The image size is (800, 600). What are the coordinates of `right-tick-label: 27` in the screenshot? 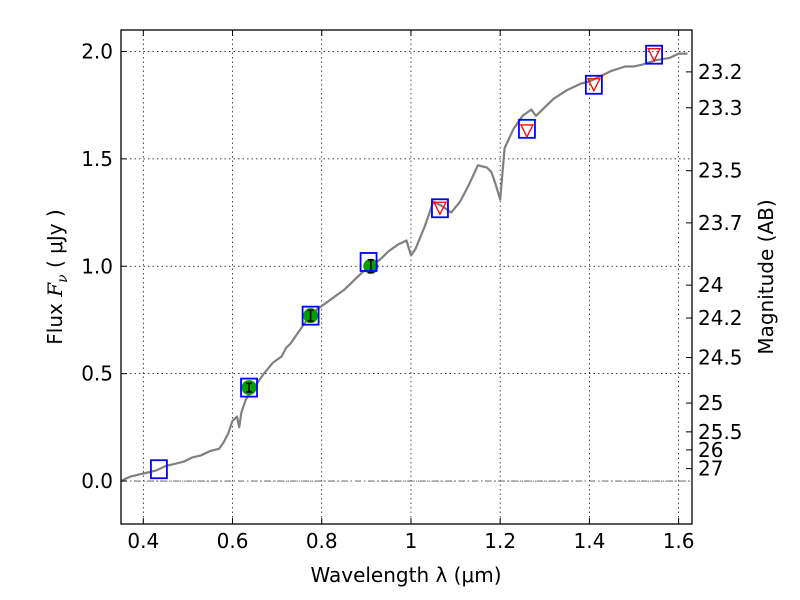 It's located at (710, 469).